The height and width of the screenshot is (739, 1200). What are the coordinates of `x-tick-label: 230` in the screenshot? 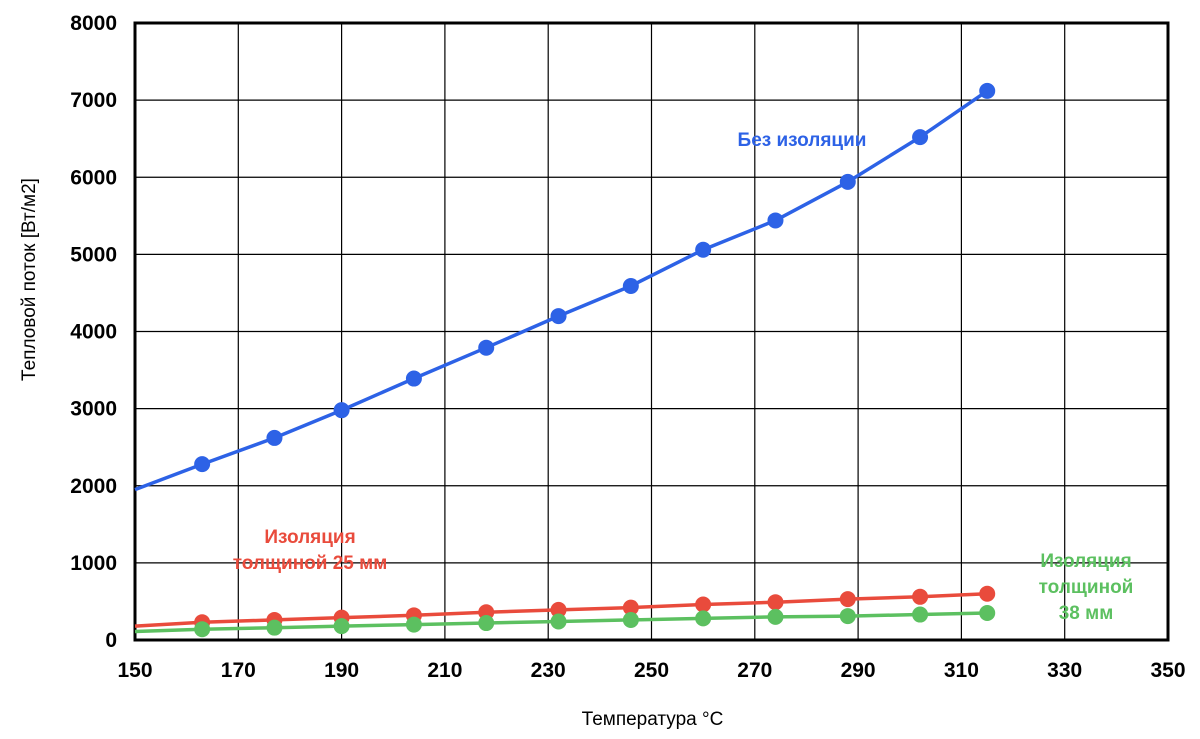 It's located at (548, 670).